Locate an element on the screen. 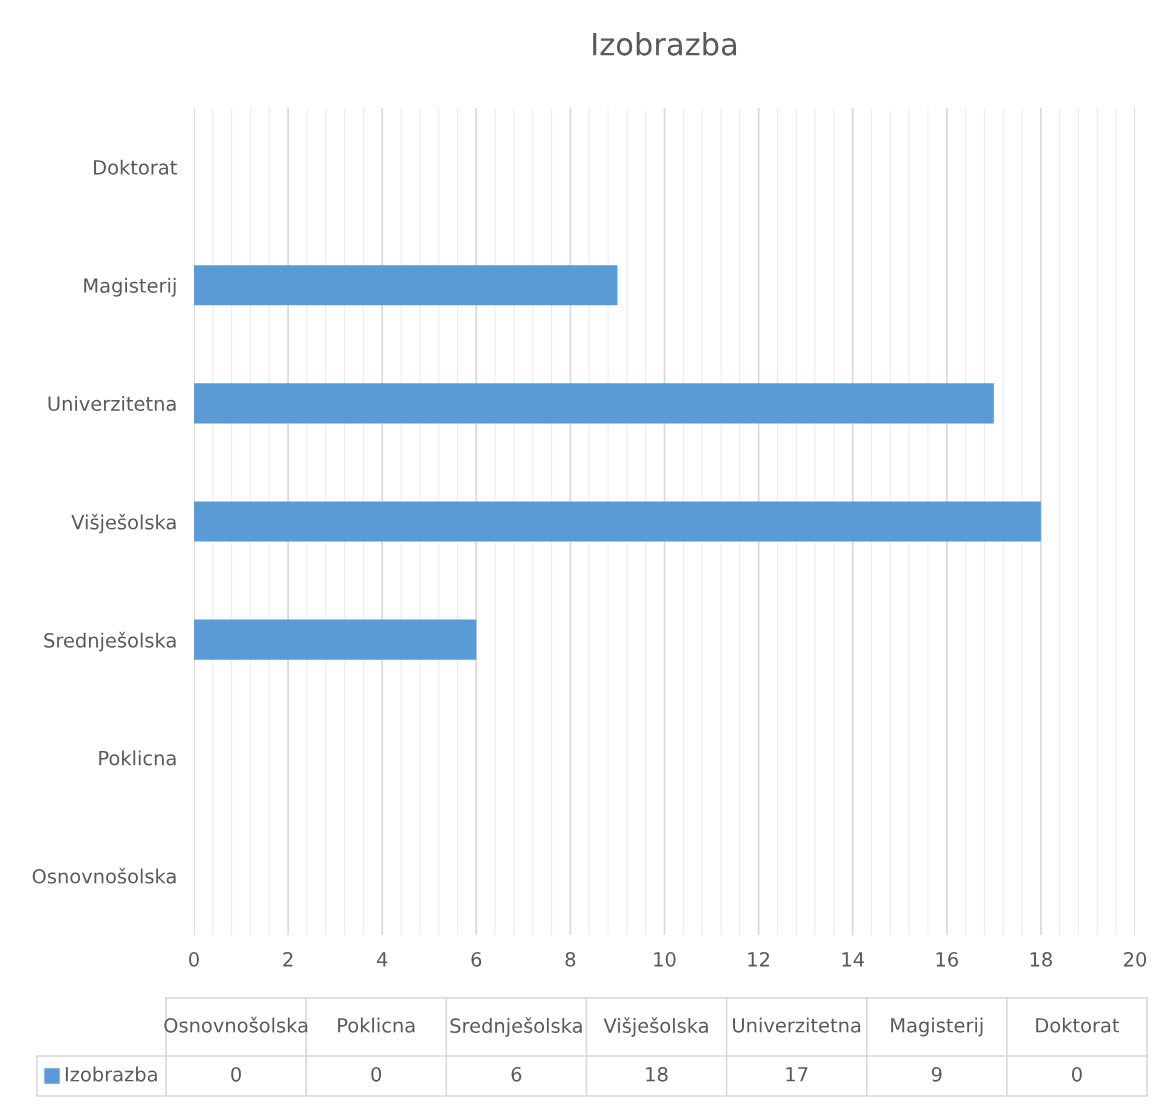 This screenshot has height=1119, width=1163. y-tick-label: Magisterij is located at coordinates (130, 287).